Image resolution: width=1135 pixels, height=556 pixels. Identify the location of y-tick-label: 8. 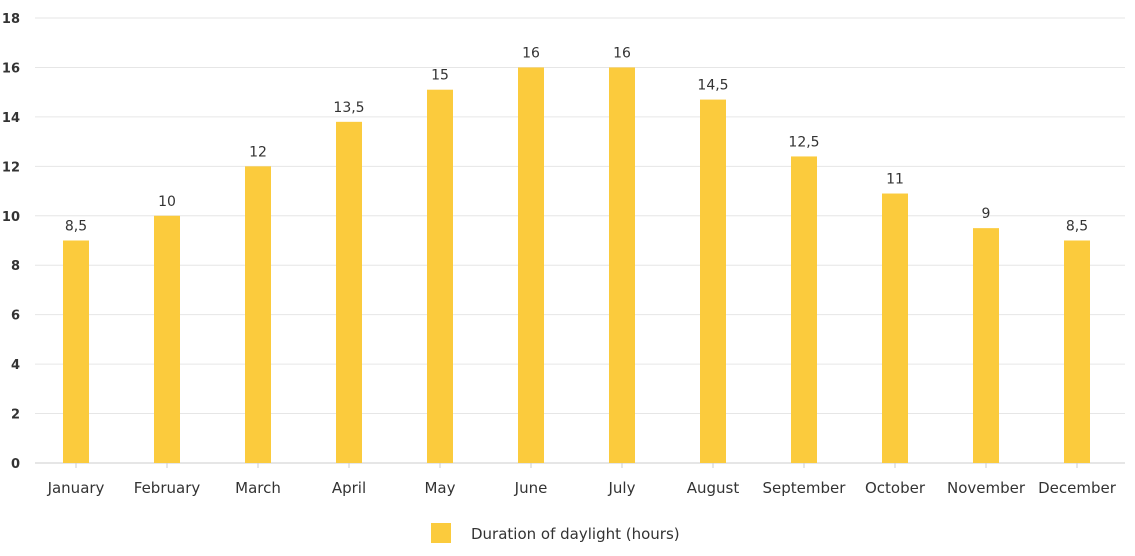
(15, 266).